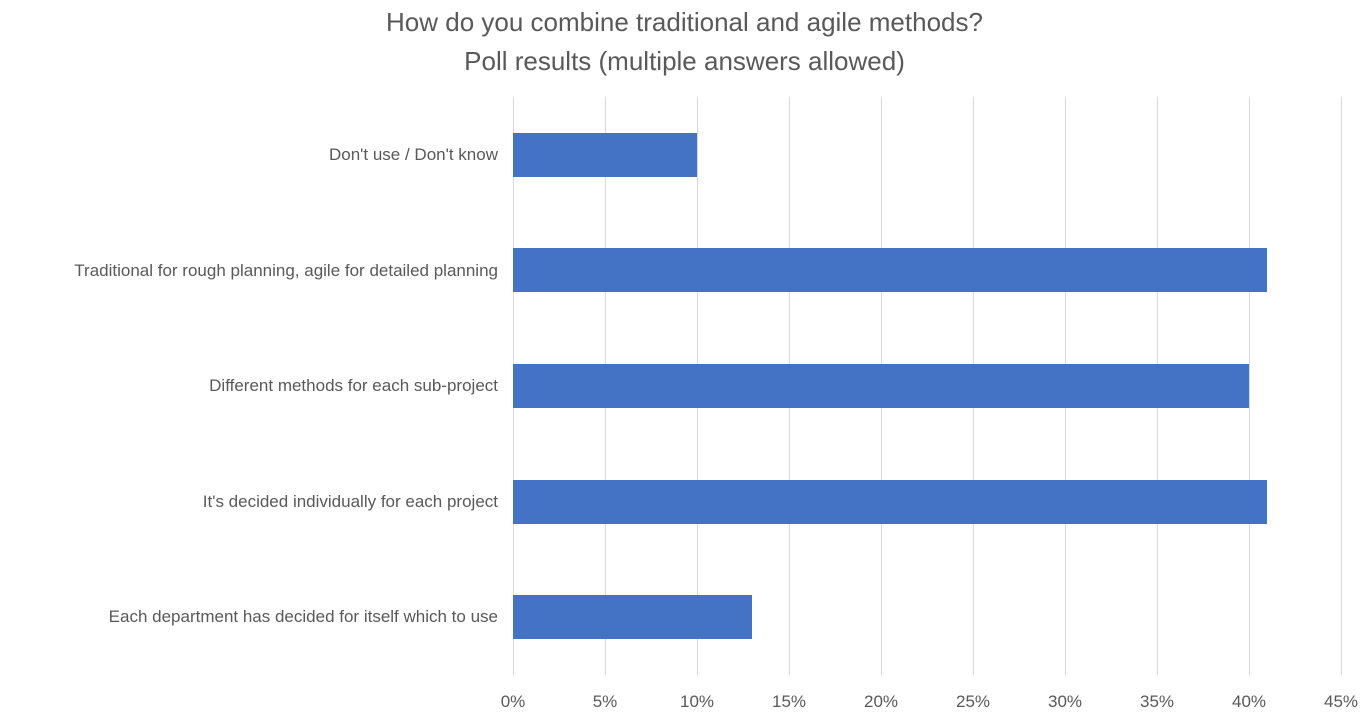 This screenshot has width=1369, height=720. I want to click on x-tick-label: 35%, so click(1157, 701).